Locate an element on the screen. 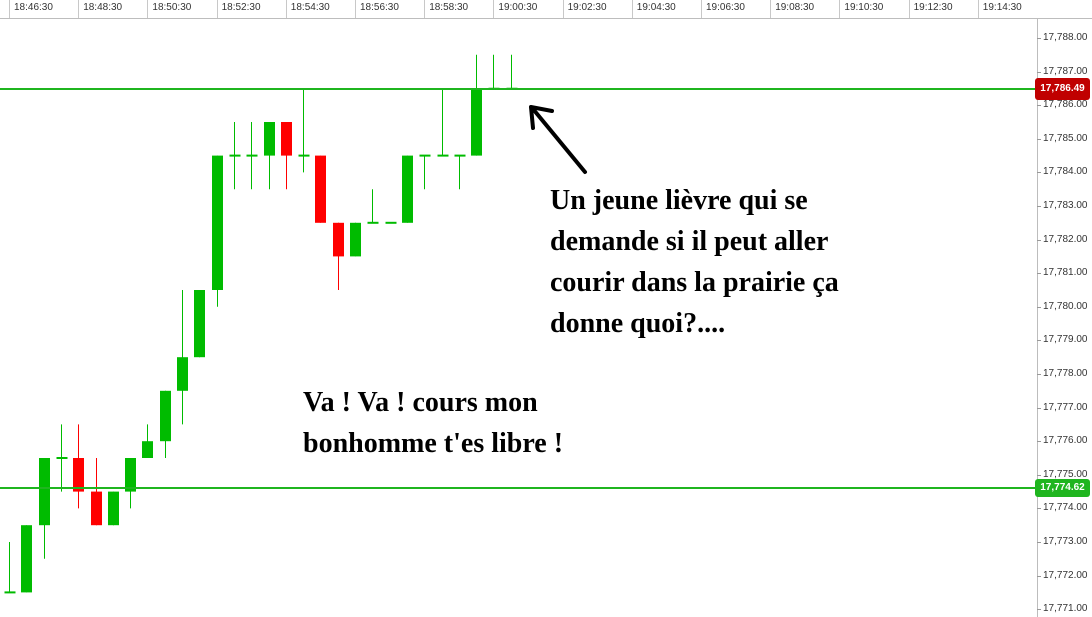 The width and height of the screenshot is (1092, 617). time-tick-label: 19:12:30 is located at coordinates (933, 7).